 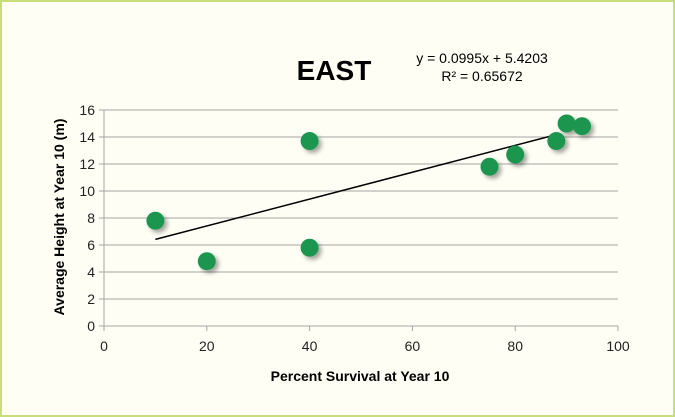 I want to click on x-tick-label: 20, so click(x=207, y=346).